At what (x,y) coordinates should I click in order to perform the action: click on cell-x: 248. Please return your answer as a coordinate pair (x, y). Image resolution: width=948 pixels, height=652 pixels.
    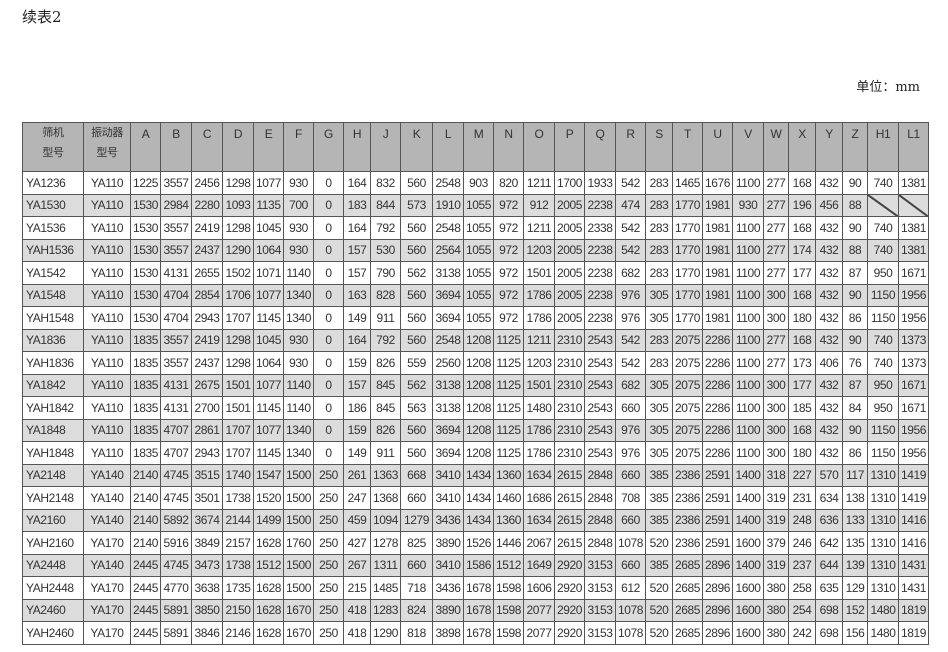
    Looking at the image, I should click on (802, 520).